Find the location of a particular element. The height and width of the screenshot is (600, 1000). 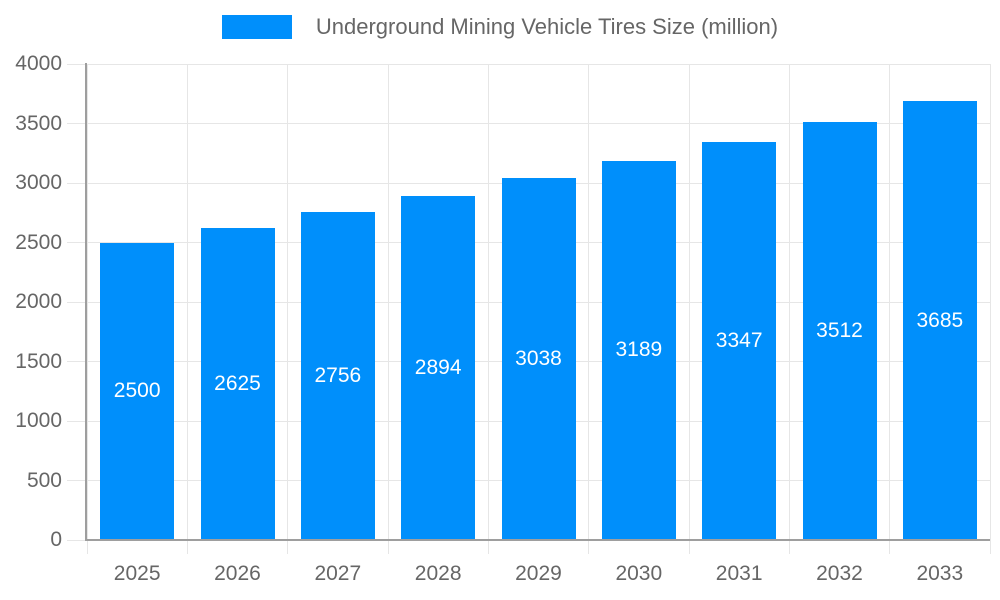

y-tick-label: 0 is located at coordinates (56, 539).